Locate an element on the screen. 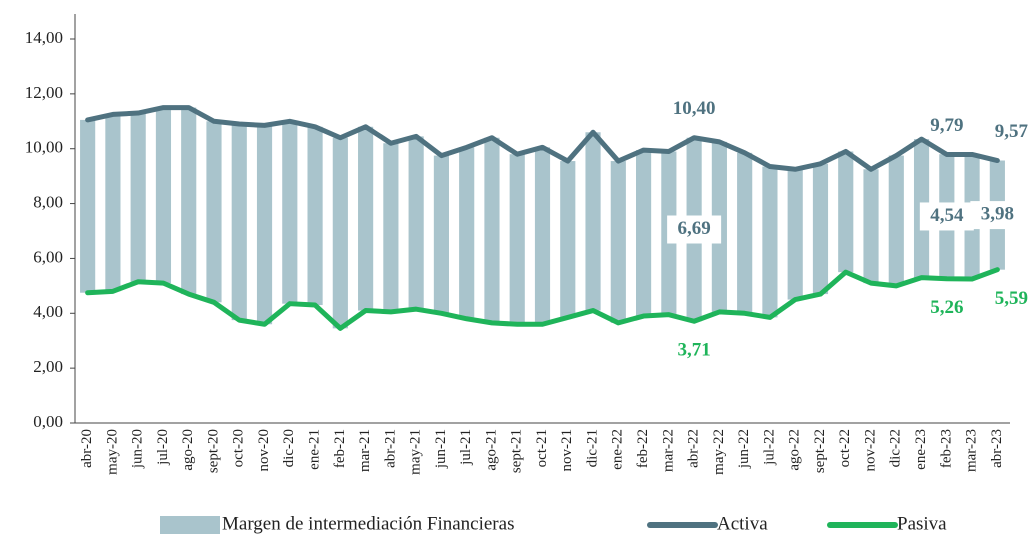  data-label: 3,71 is located at coordinates (693, 350).